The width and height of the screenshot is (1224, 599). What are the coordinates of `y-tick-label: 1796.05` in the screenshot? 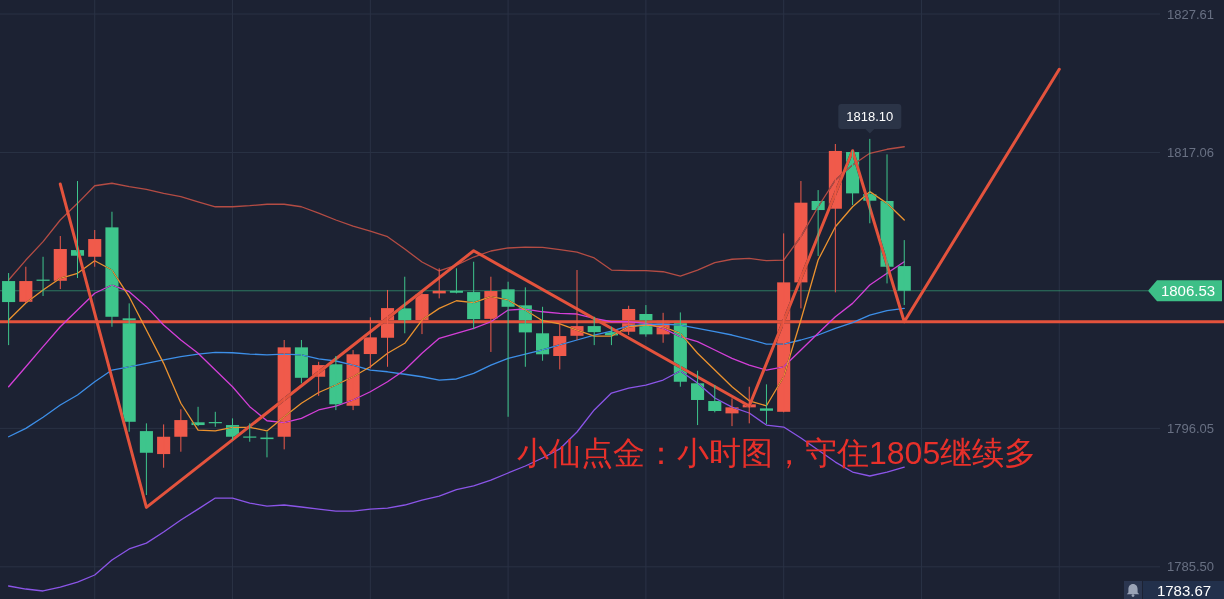 It's located at (1190, 428).